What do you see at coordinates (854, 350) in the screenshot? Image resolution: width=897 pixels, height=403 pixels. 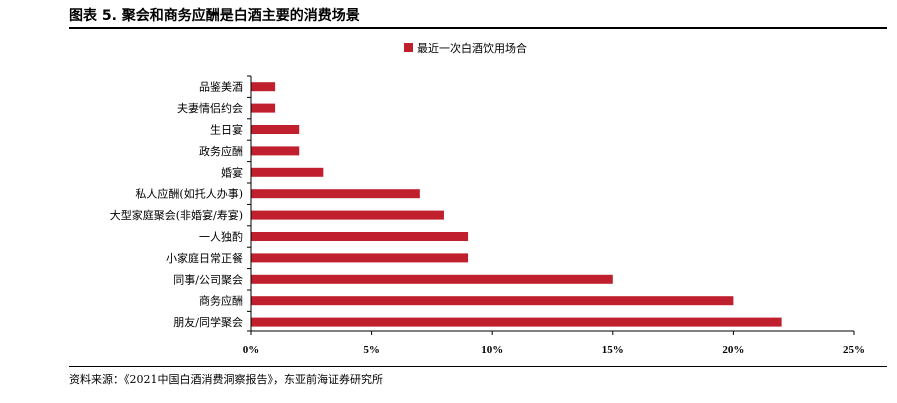 I see `x-tick-label: 25%` at bounding box center [854, 350].